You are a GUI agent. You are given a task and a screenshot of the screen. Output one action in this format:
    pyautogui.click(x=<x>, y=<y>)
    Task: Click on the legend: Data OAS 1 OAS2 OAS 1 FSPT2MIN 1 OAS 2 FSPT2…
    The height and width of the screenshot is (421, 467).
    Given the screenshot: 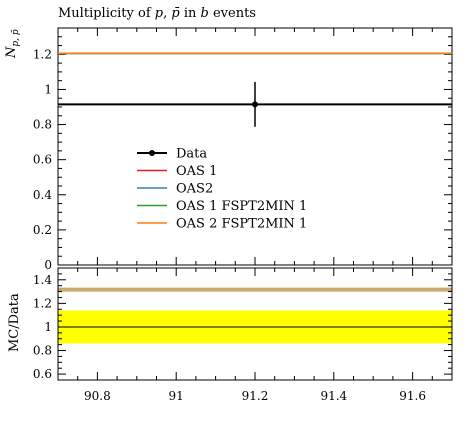 What is the action you would take?
    pyautogui.click(x=222, y=189)
    